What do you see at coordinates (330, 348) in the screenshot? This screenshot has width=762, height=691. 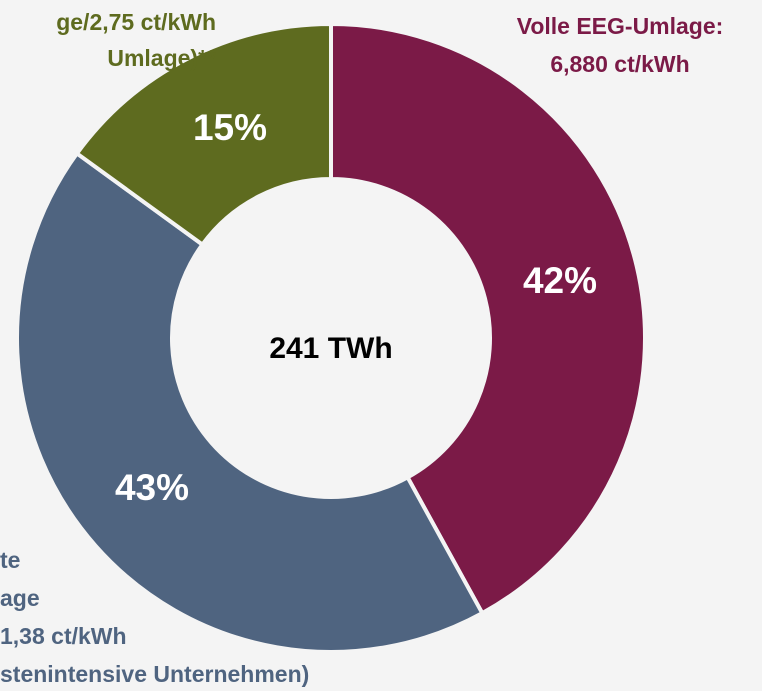 I see `center-label: 241 TWh` at bounding box center [330, 348].